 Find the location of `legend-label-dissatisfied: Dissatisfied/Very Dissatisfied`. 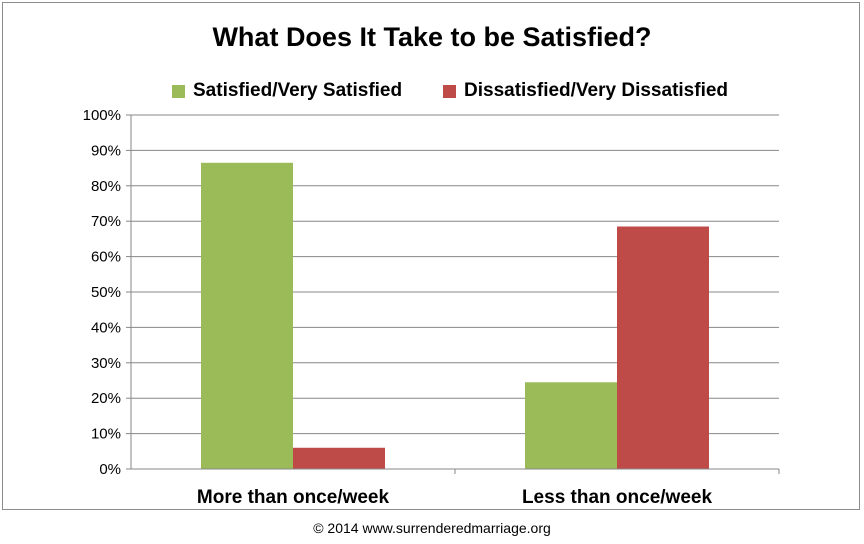

legend-label-dissatisfied: Dissatisfied/Very Dissatisfied is located at coordinates (596, 90).